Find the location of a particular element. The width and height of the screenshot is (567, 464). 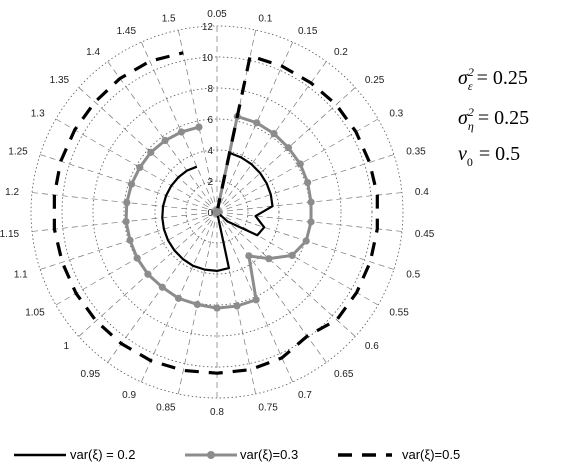

angular-tick-label: 1.25 is located at coordinates (18, 152).